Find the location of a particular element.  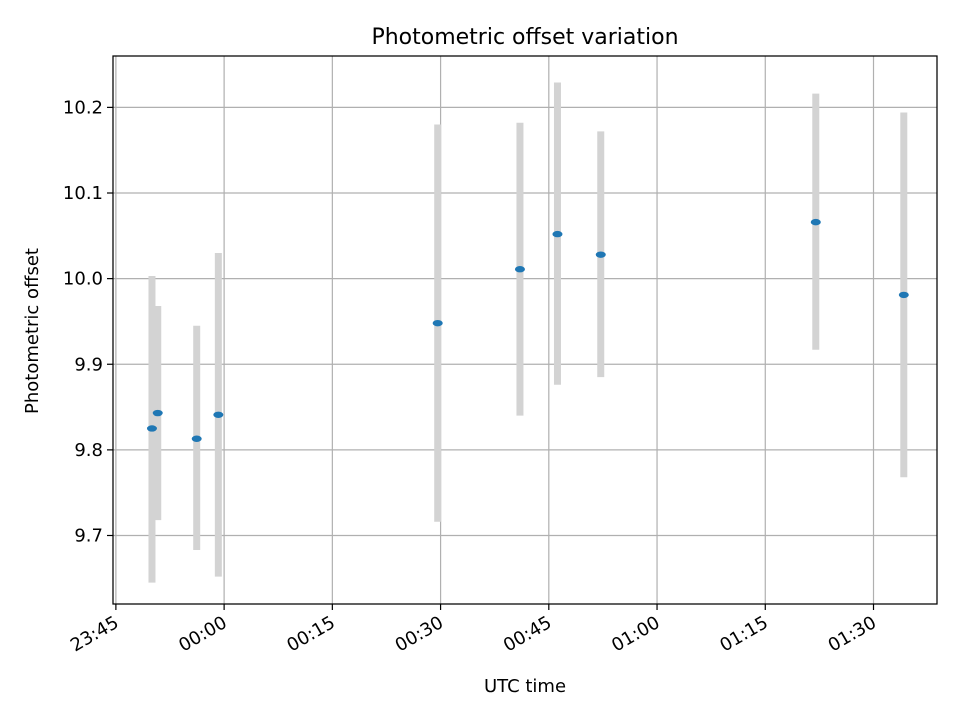

y-tick-label: 9.8 is located at coordinates (88, 450).